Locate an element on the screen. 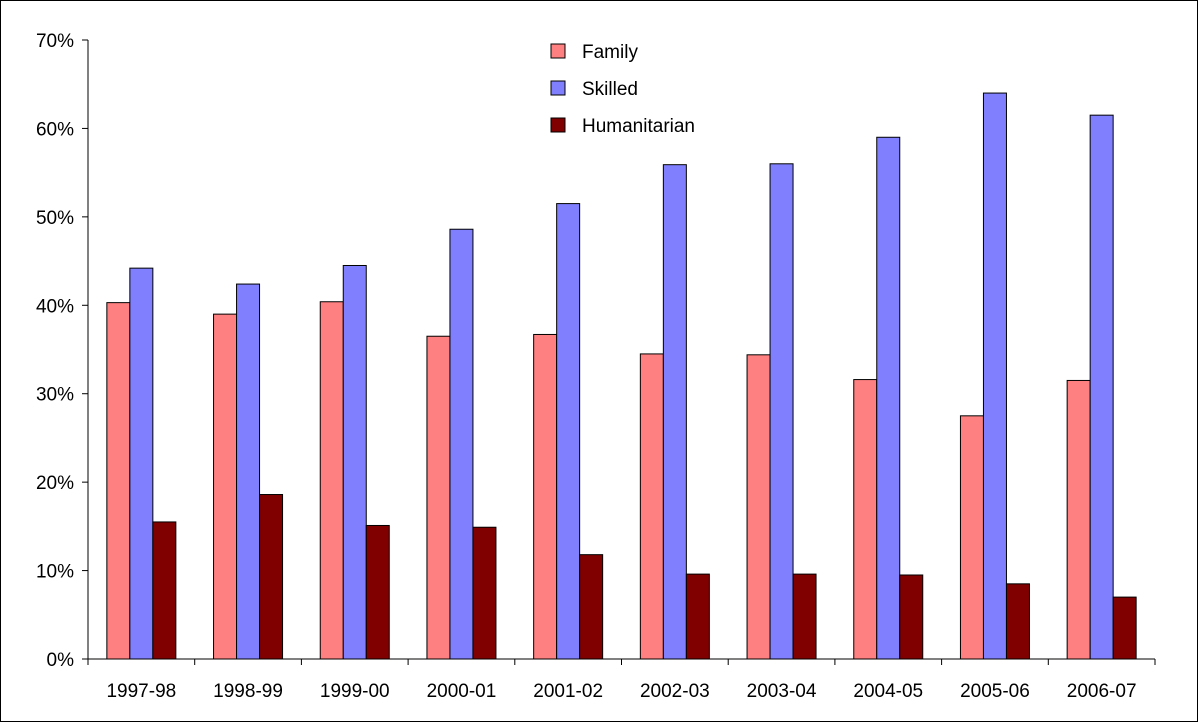 The width and height of the screenshot is (1198, 722). legend-label-skilled: Skilled is located at coordinates (610, 89).